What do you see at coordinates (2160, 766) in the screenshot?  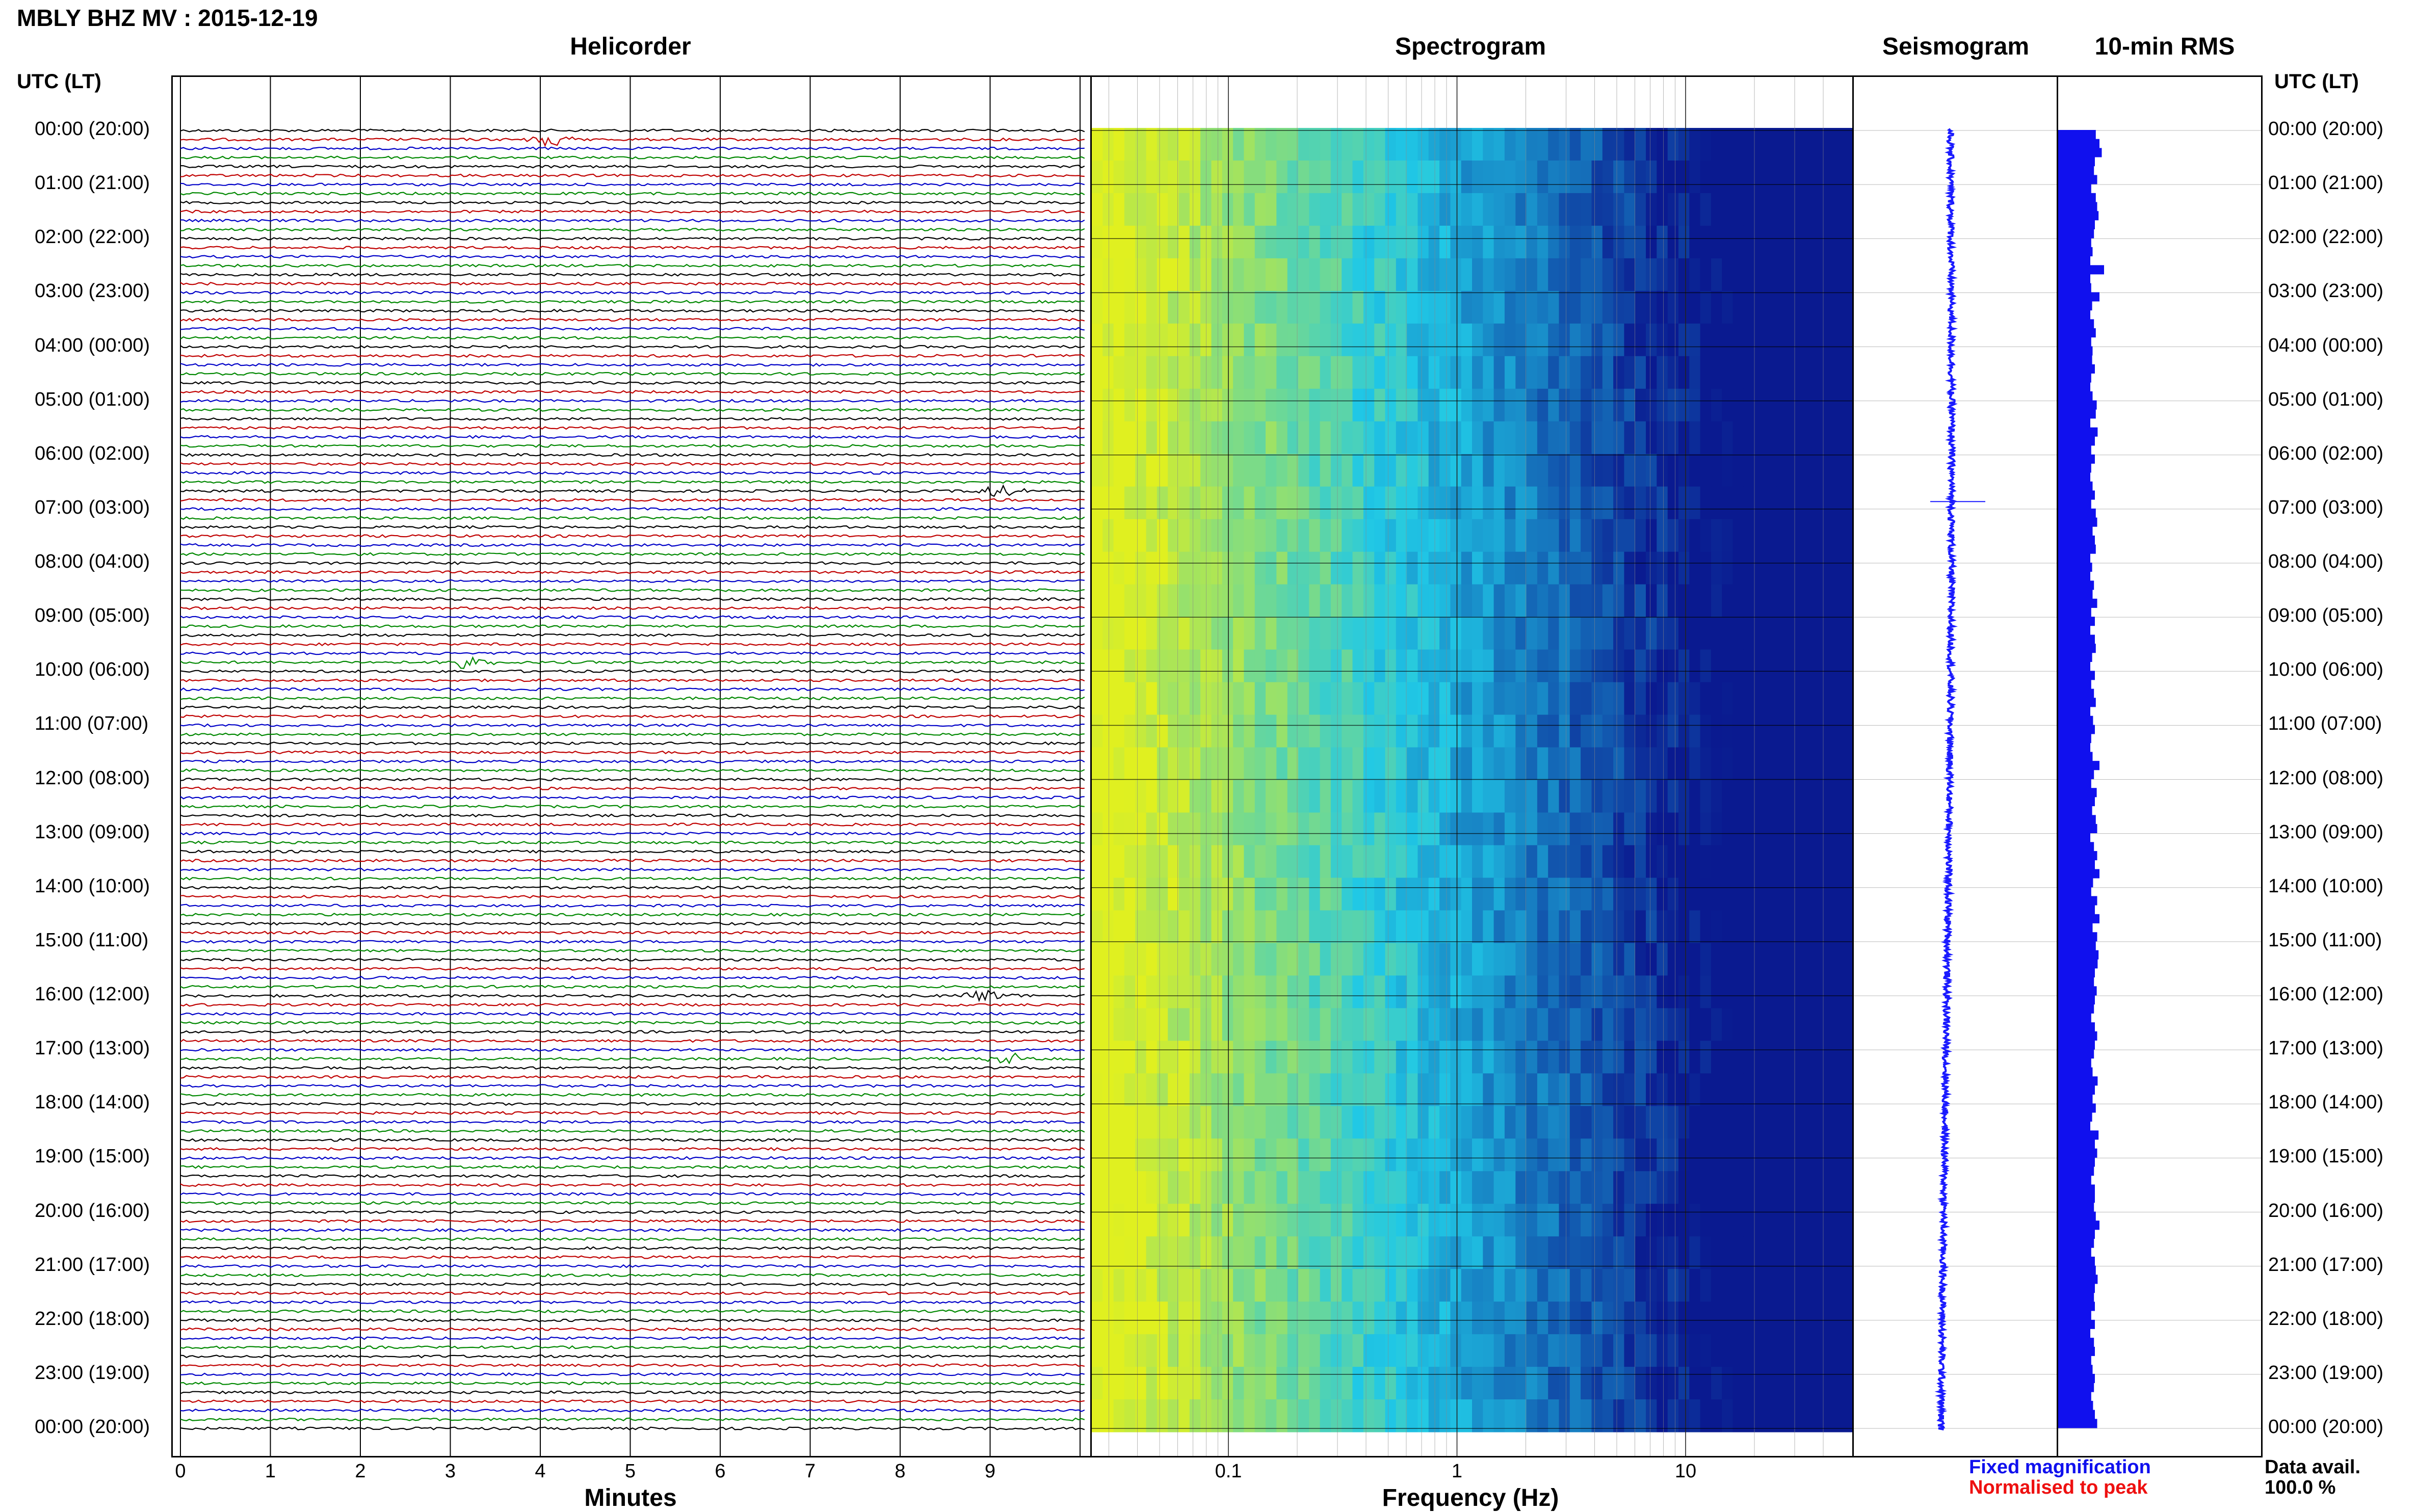 I see `rms-panel` at bounding box center [2160, 766].